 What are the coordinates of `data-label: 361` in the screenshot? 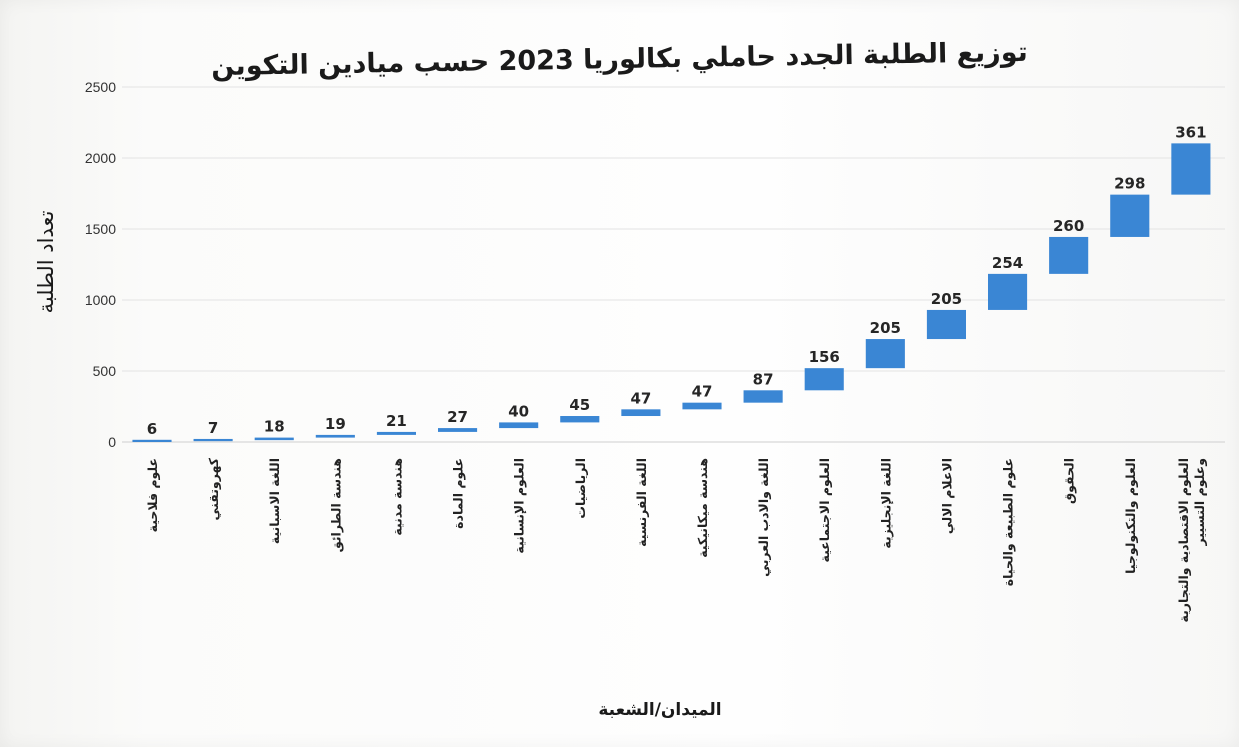 It's located at (1190, 132).